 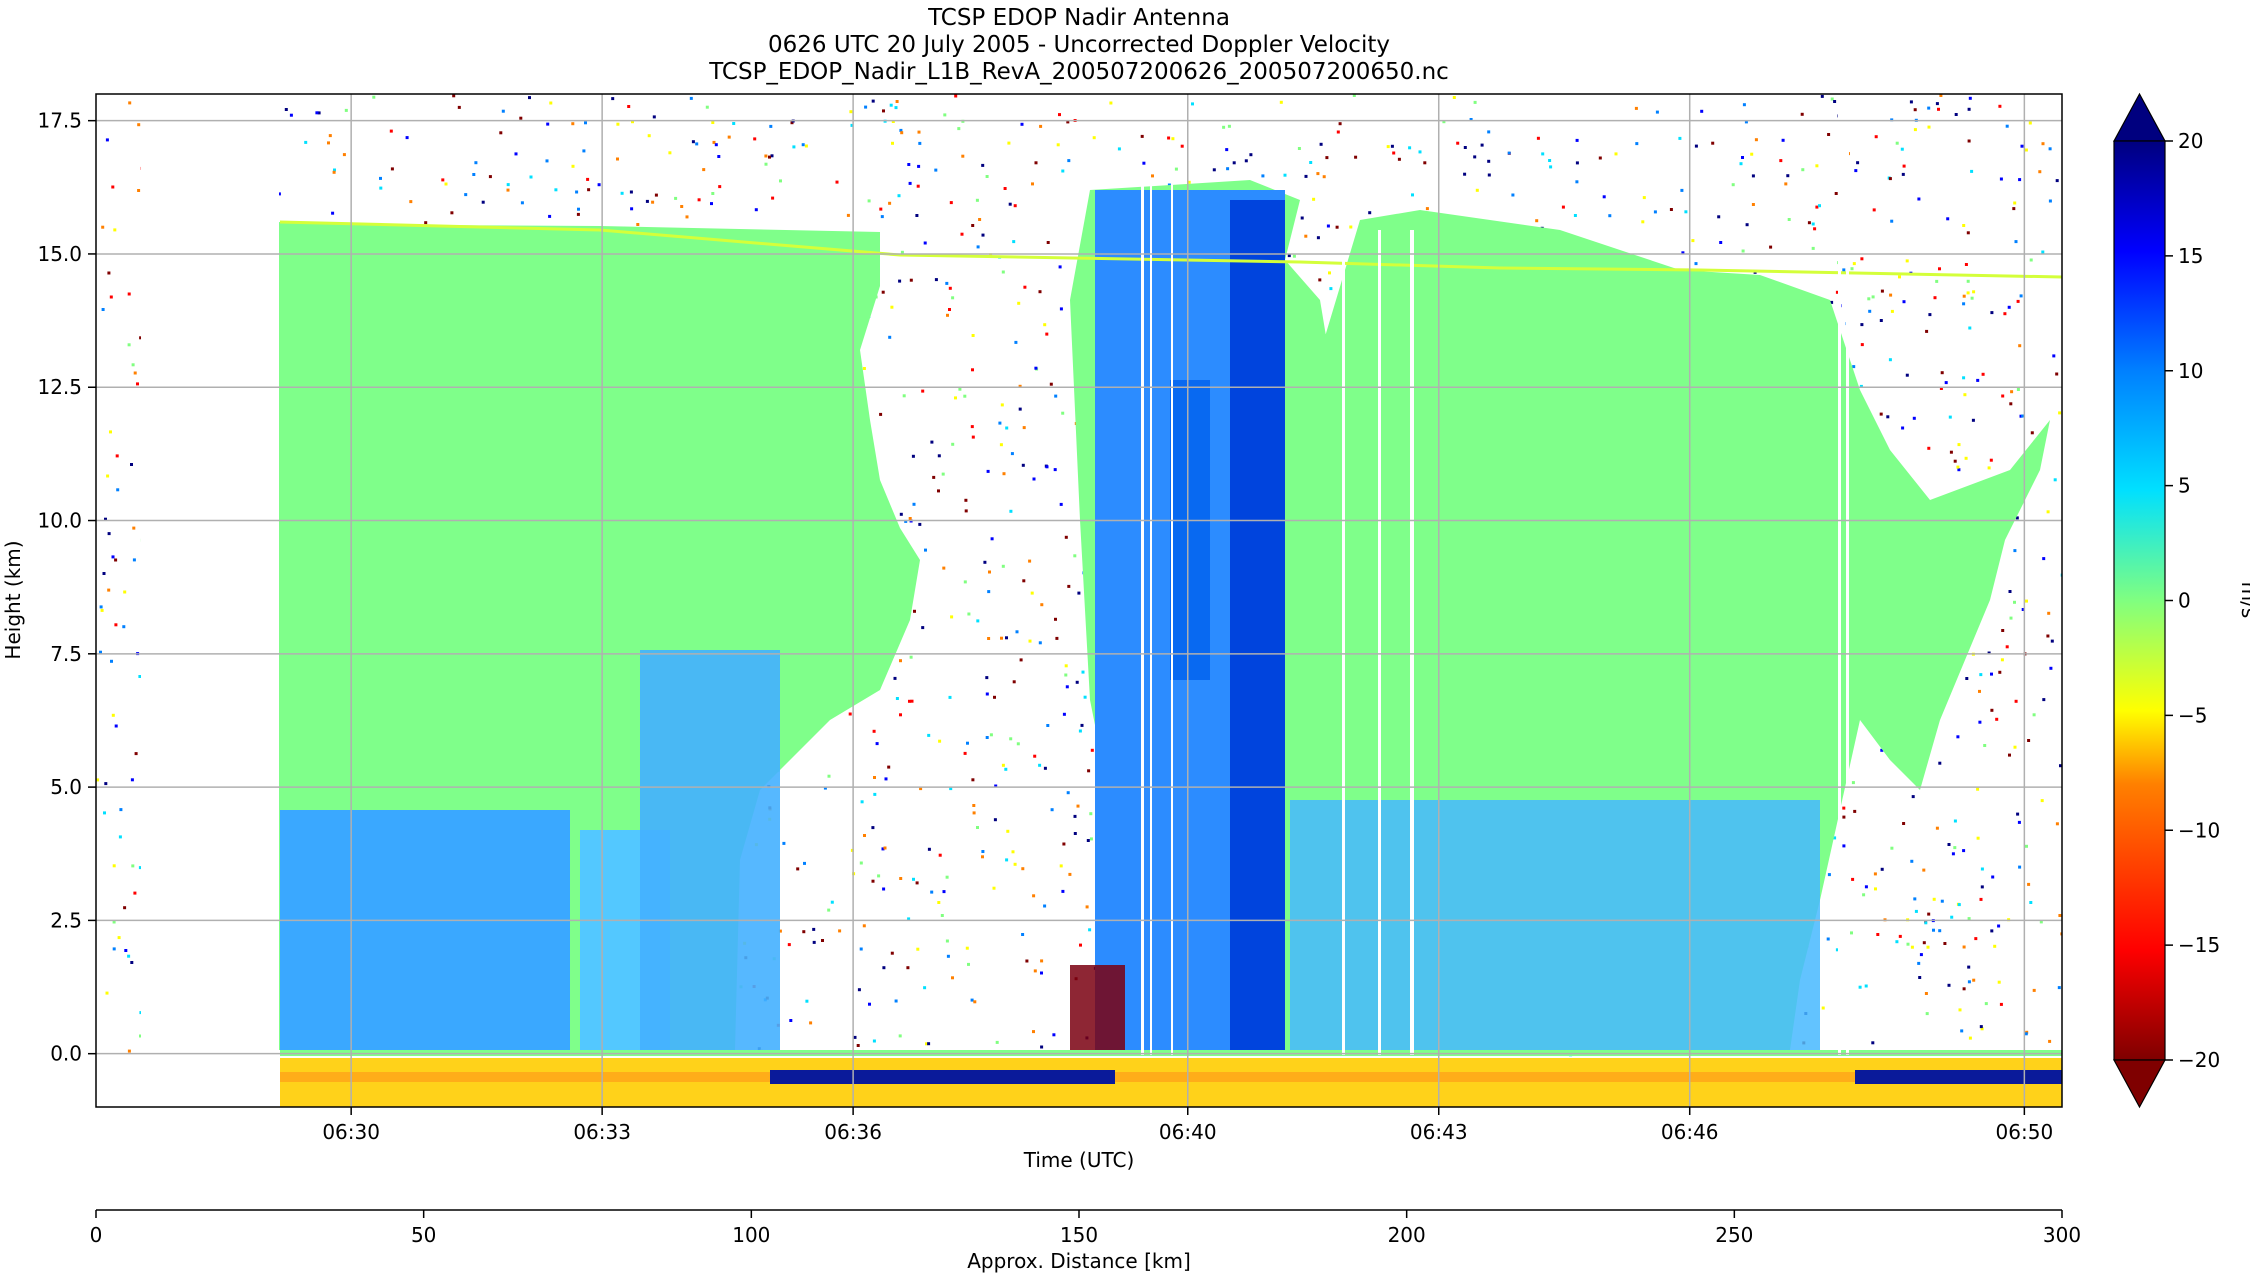 What do you see at coordinates (2139, 1084) in the screenshot?
I see `colorbar-extend-bottom` at bounding box center [2139, 1084].